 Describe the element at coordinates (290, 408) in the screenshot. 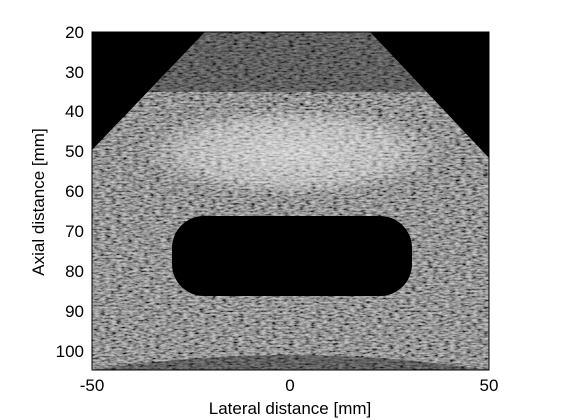

I see `x-axis-label: Lateral distance [mm]` at that location.